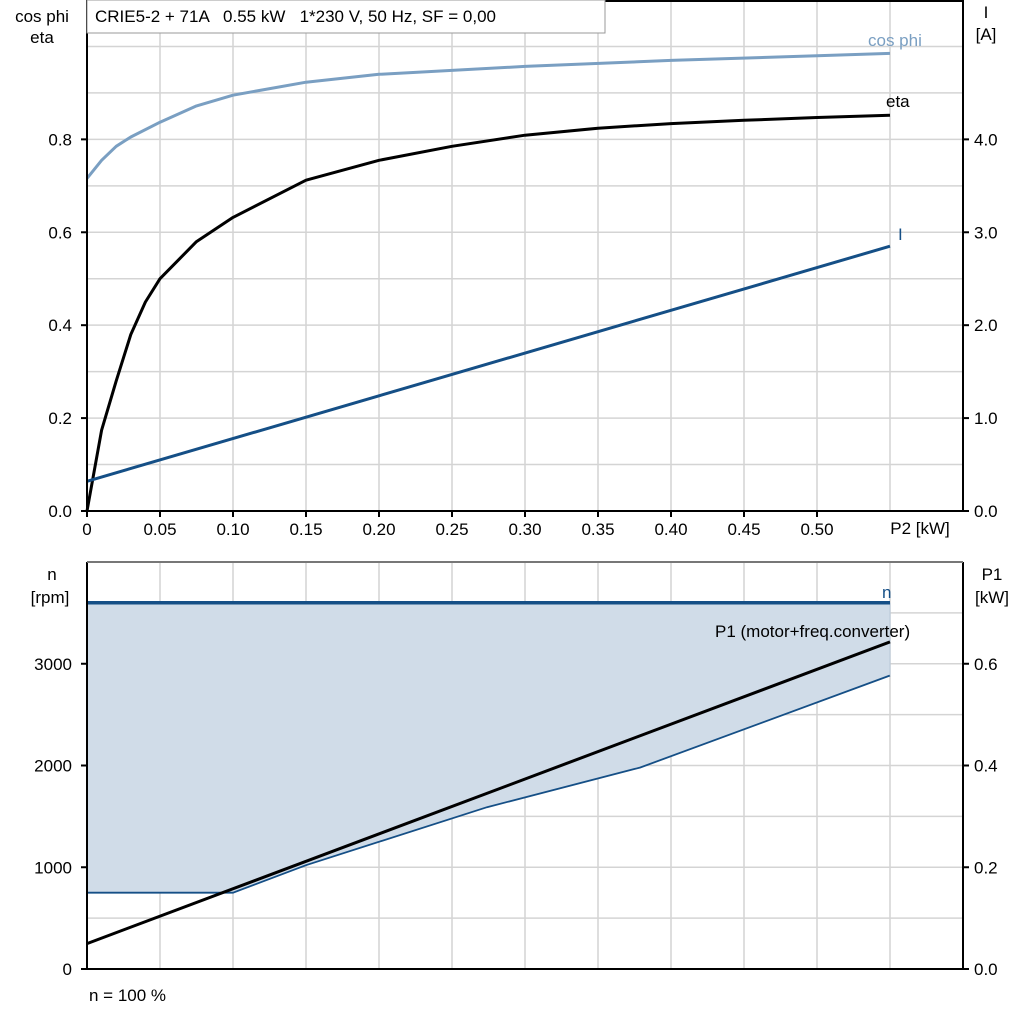 This screenshot has height=1024, width=1024. I want to click on y-tick-label-left: 0.0, so click(60, 511).